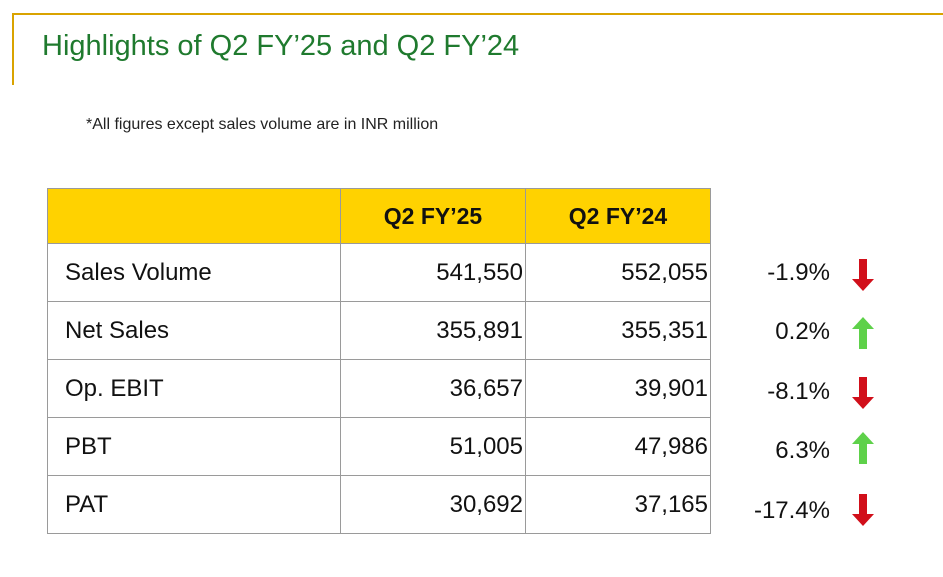 The height and width of the screenshot is (577, 943). I want to click on table-header-row: Q2 FY’25 Q2 FY’24, so click(379, 216).